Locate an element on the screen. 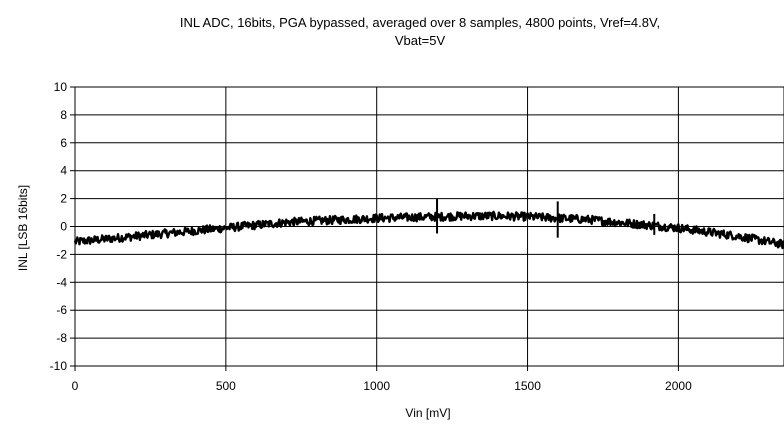  x-tick-label: 500 is located at coordinates (226, 386).